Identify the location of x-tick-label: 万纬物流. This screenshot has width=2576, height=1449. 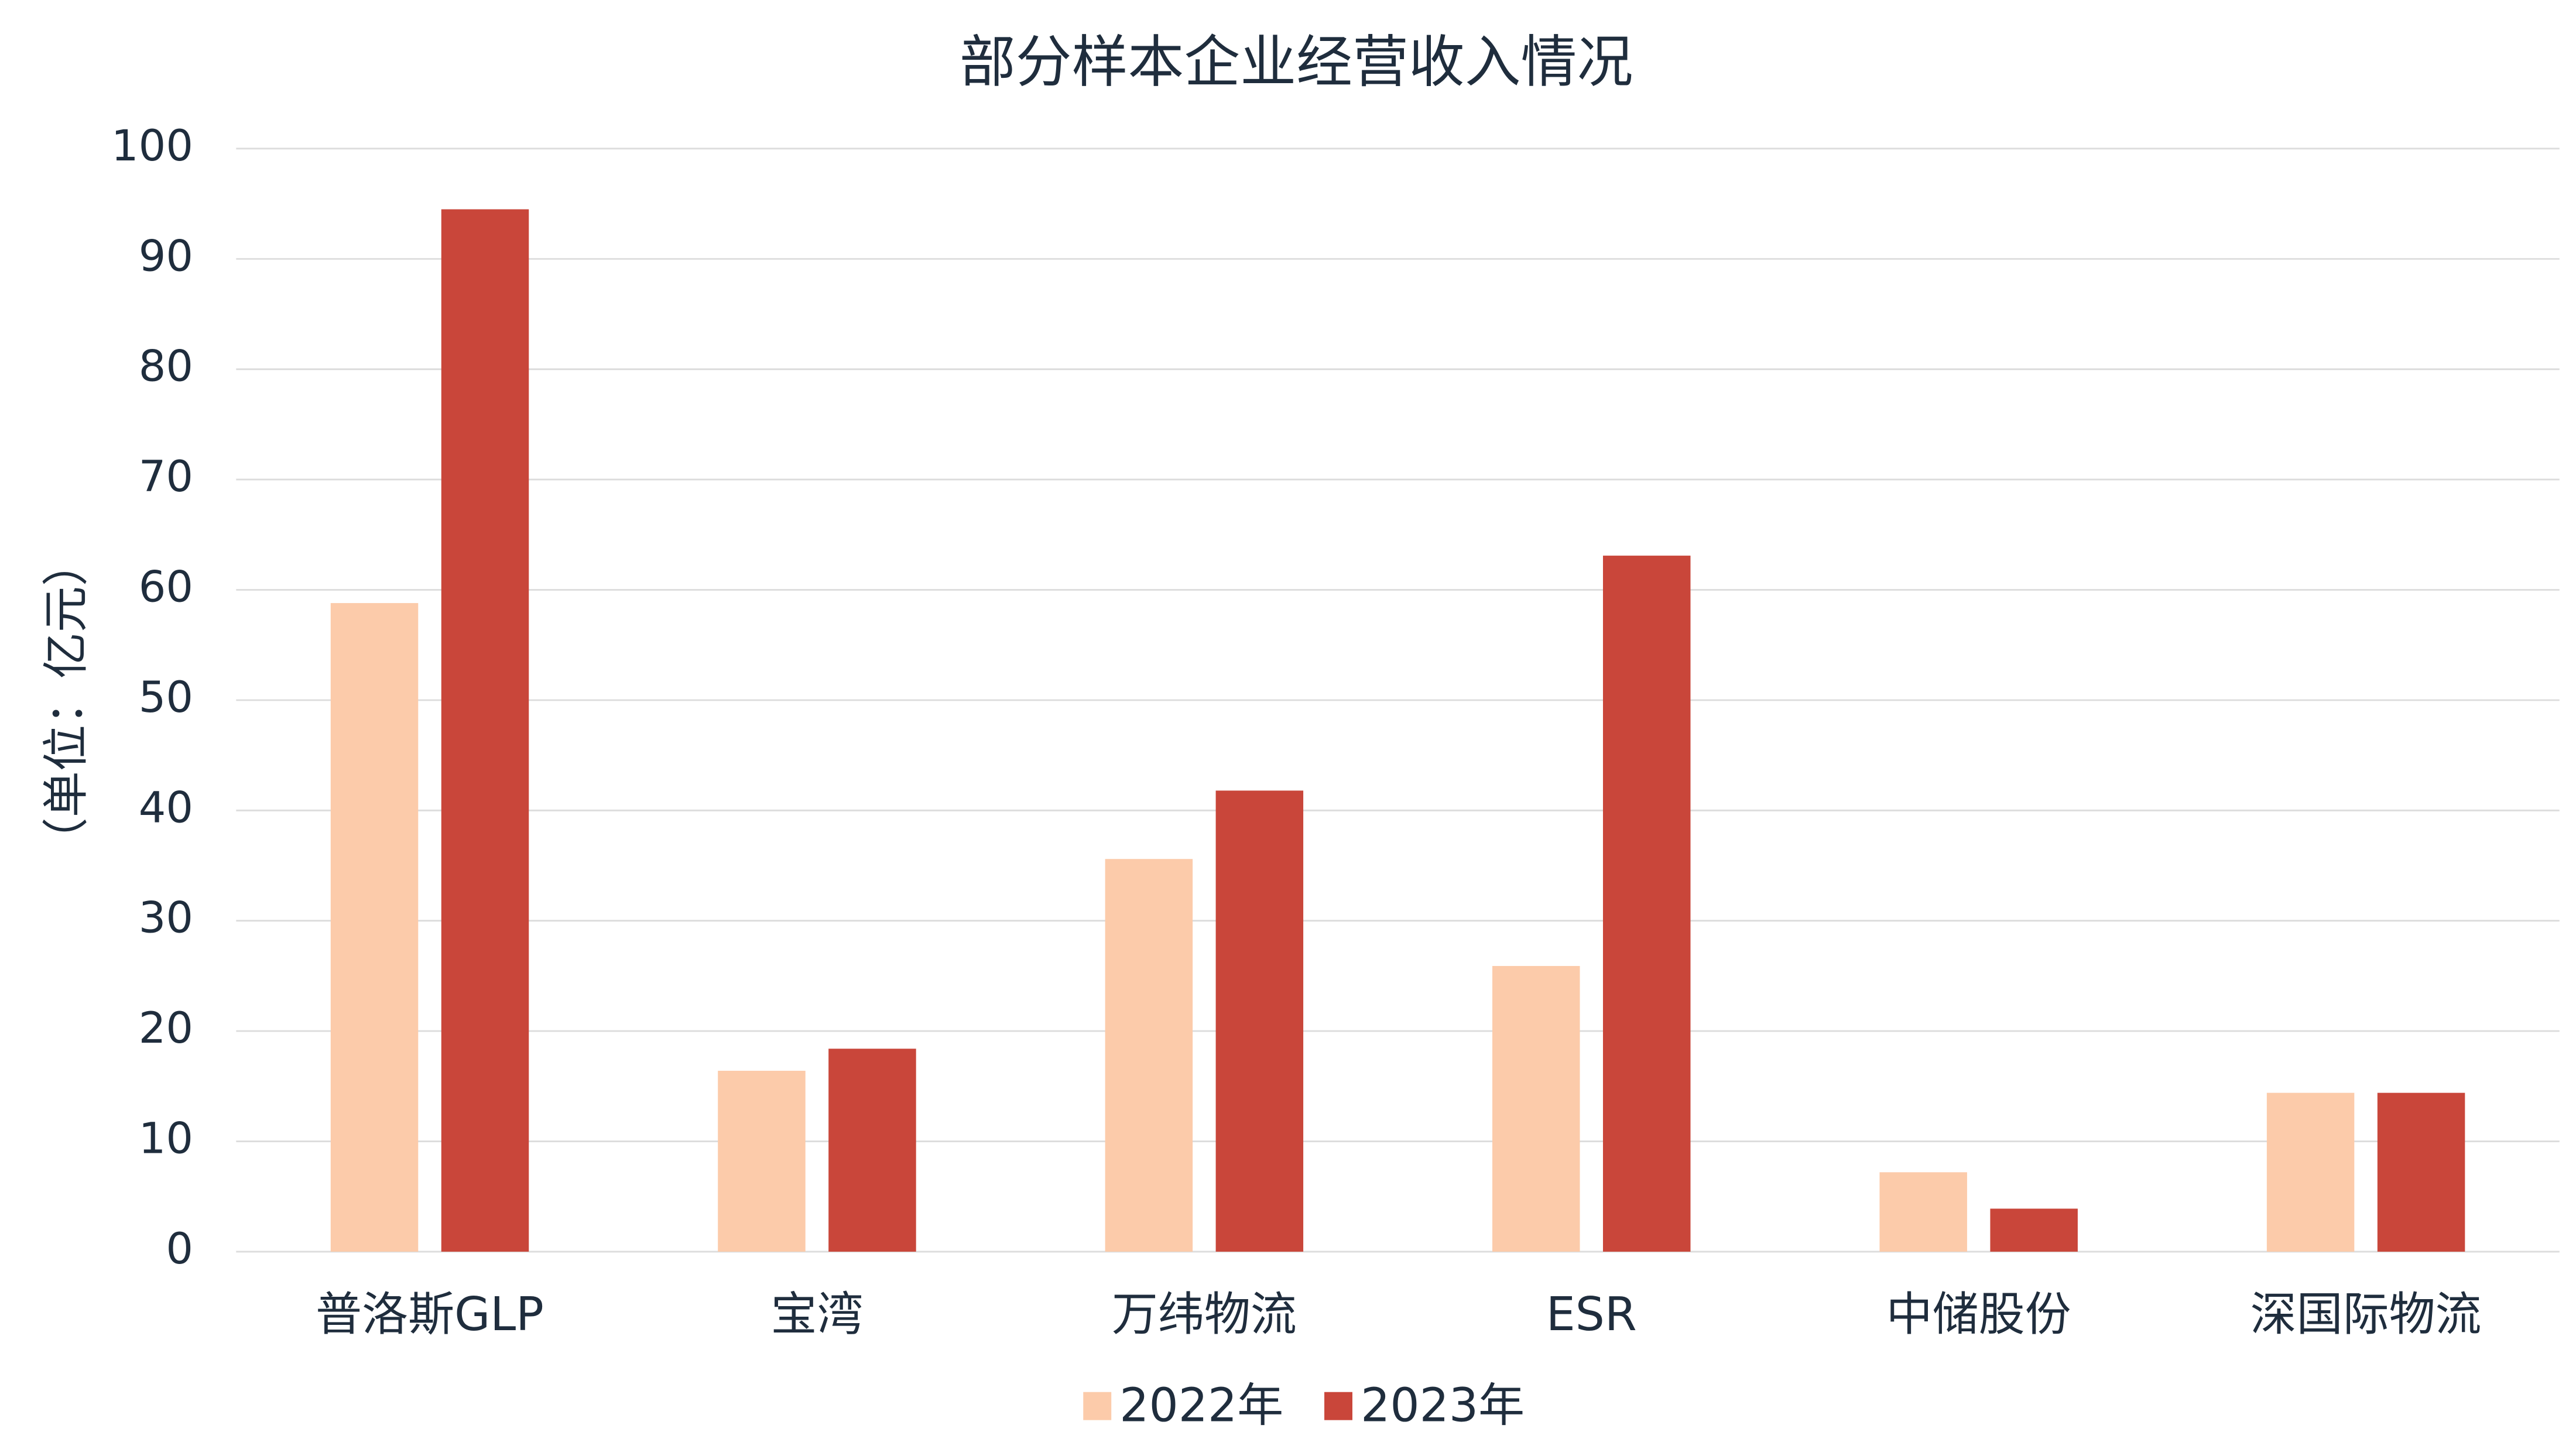
(1204, 1314).